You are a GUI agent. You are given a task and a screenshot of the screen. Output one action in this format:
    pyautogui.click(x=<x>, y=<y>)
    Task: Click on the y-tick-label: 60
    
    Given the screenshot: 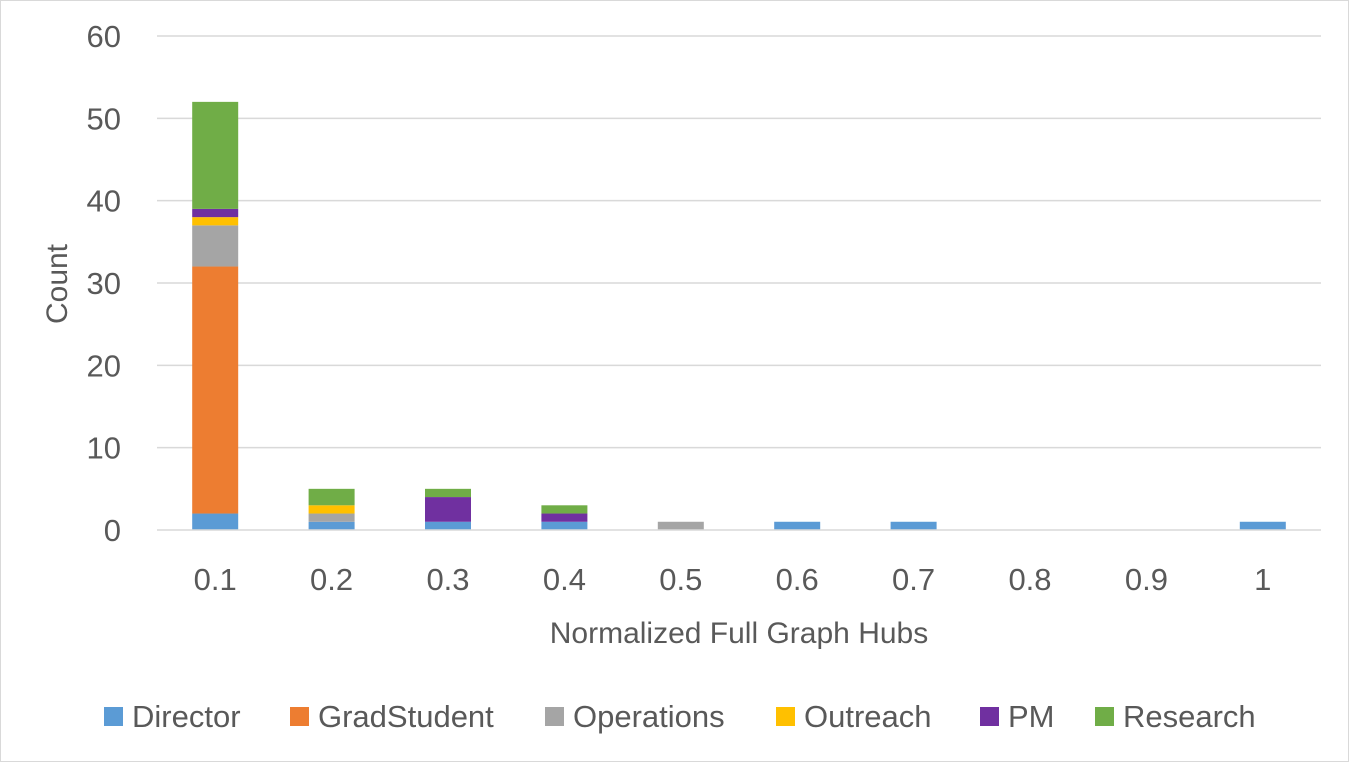 What is the action you would take?
    pyautogui.click(x=104, y=36)
    